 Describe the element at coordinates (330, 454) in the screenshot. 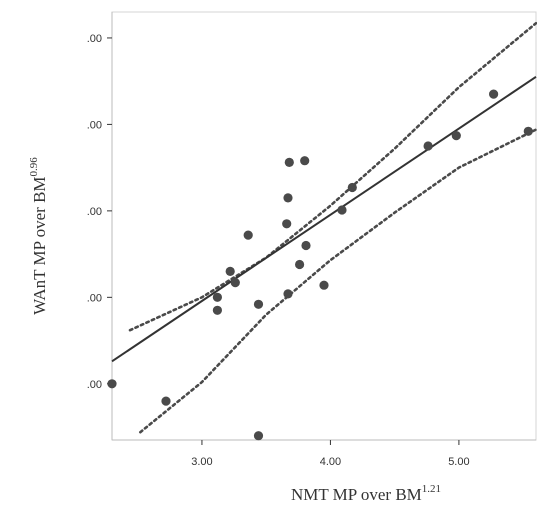

I see `x-axis-ticks: 3.00 4.00 5.00` at that location.